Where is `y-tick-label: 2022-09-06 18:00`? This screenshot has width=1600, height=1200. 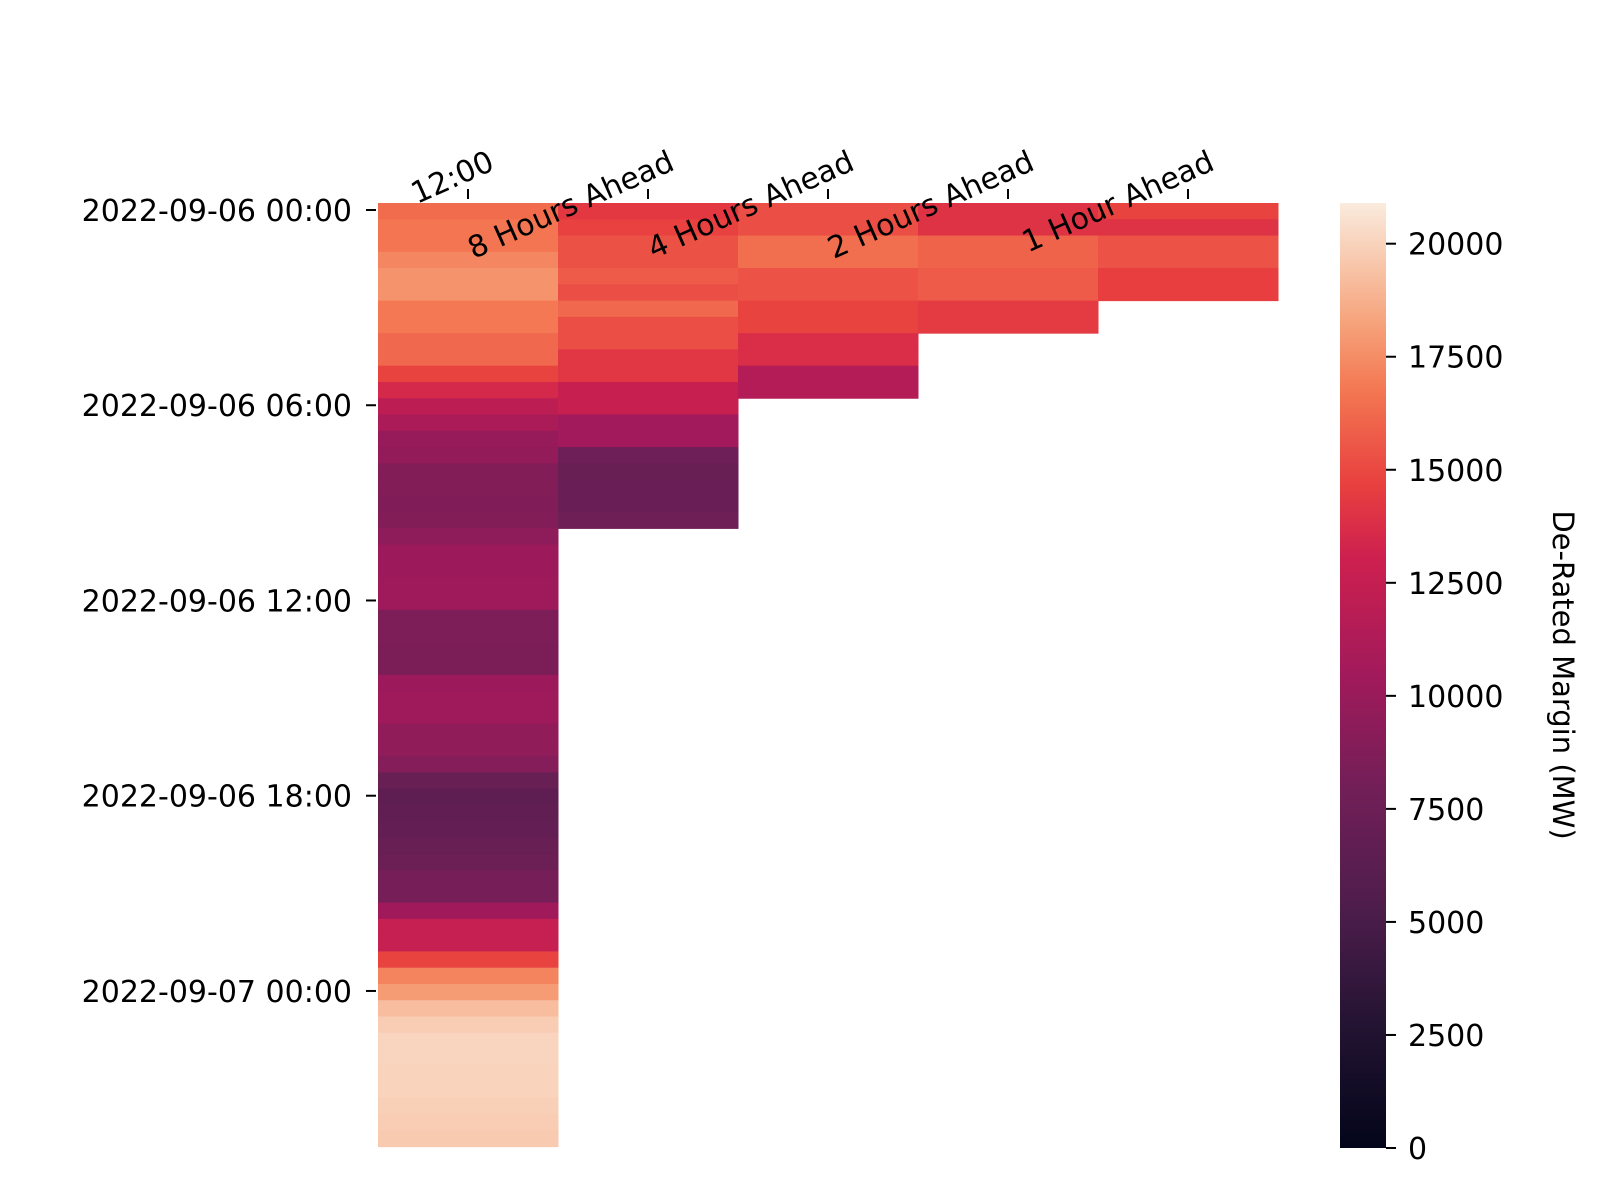
y-tick-label: 2022-09-06 18:00 is located at coordinates (217, 797).